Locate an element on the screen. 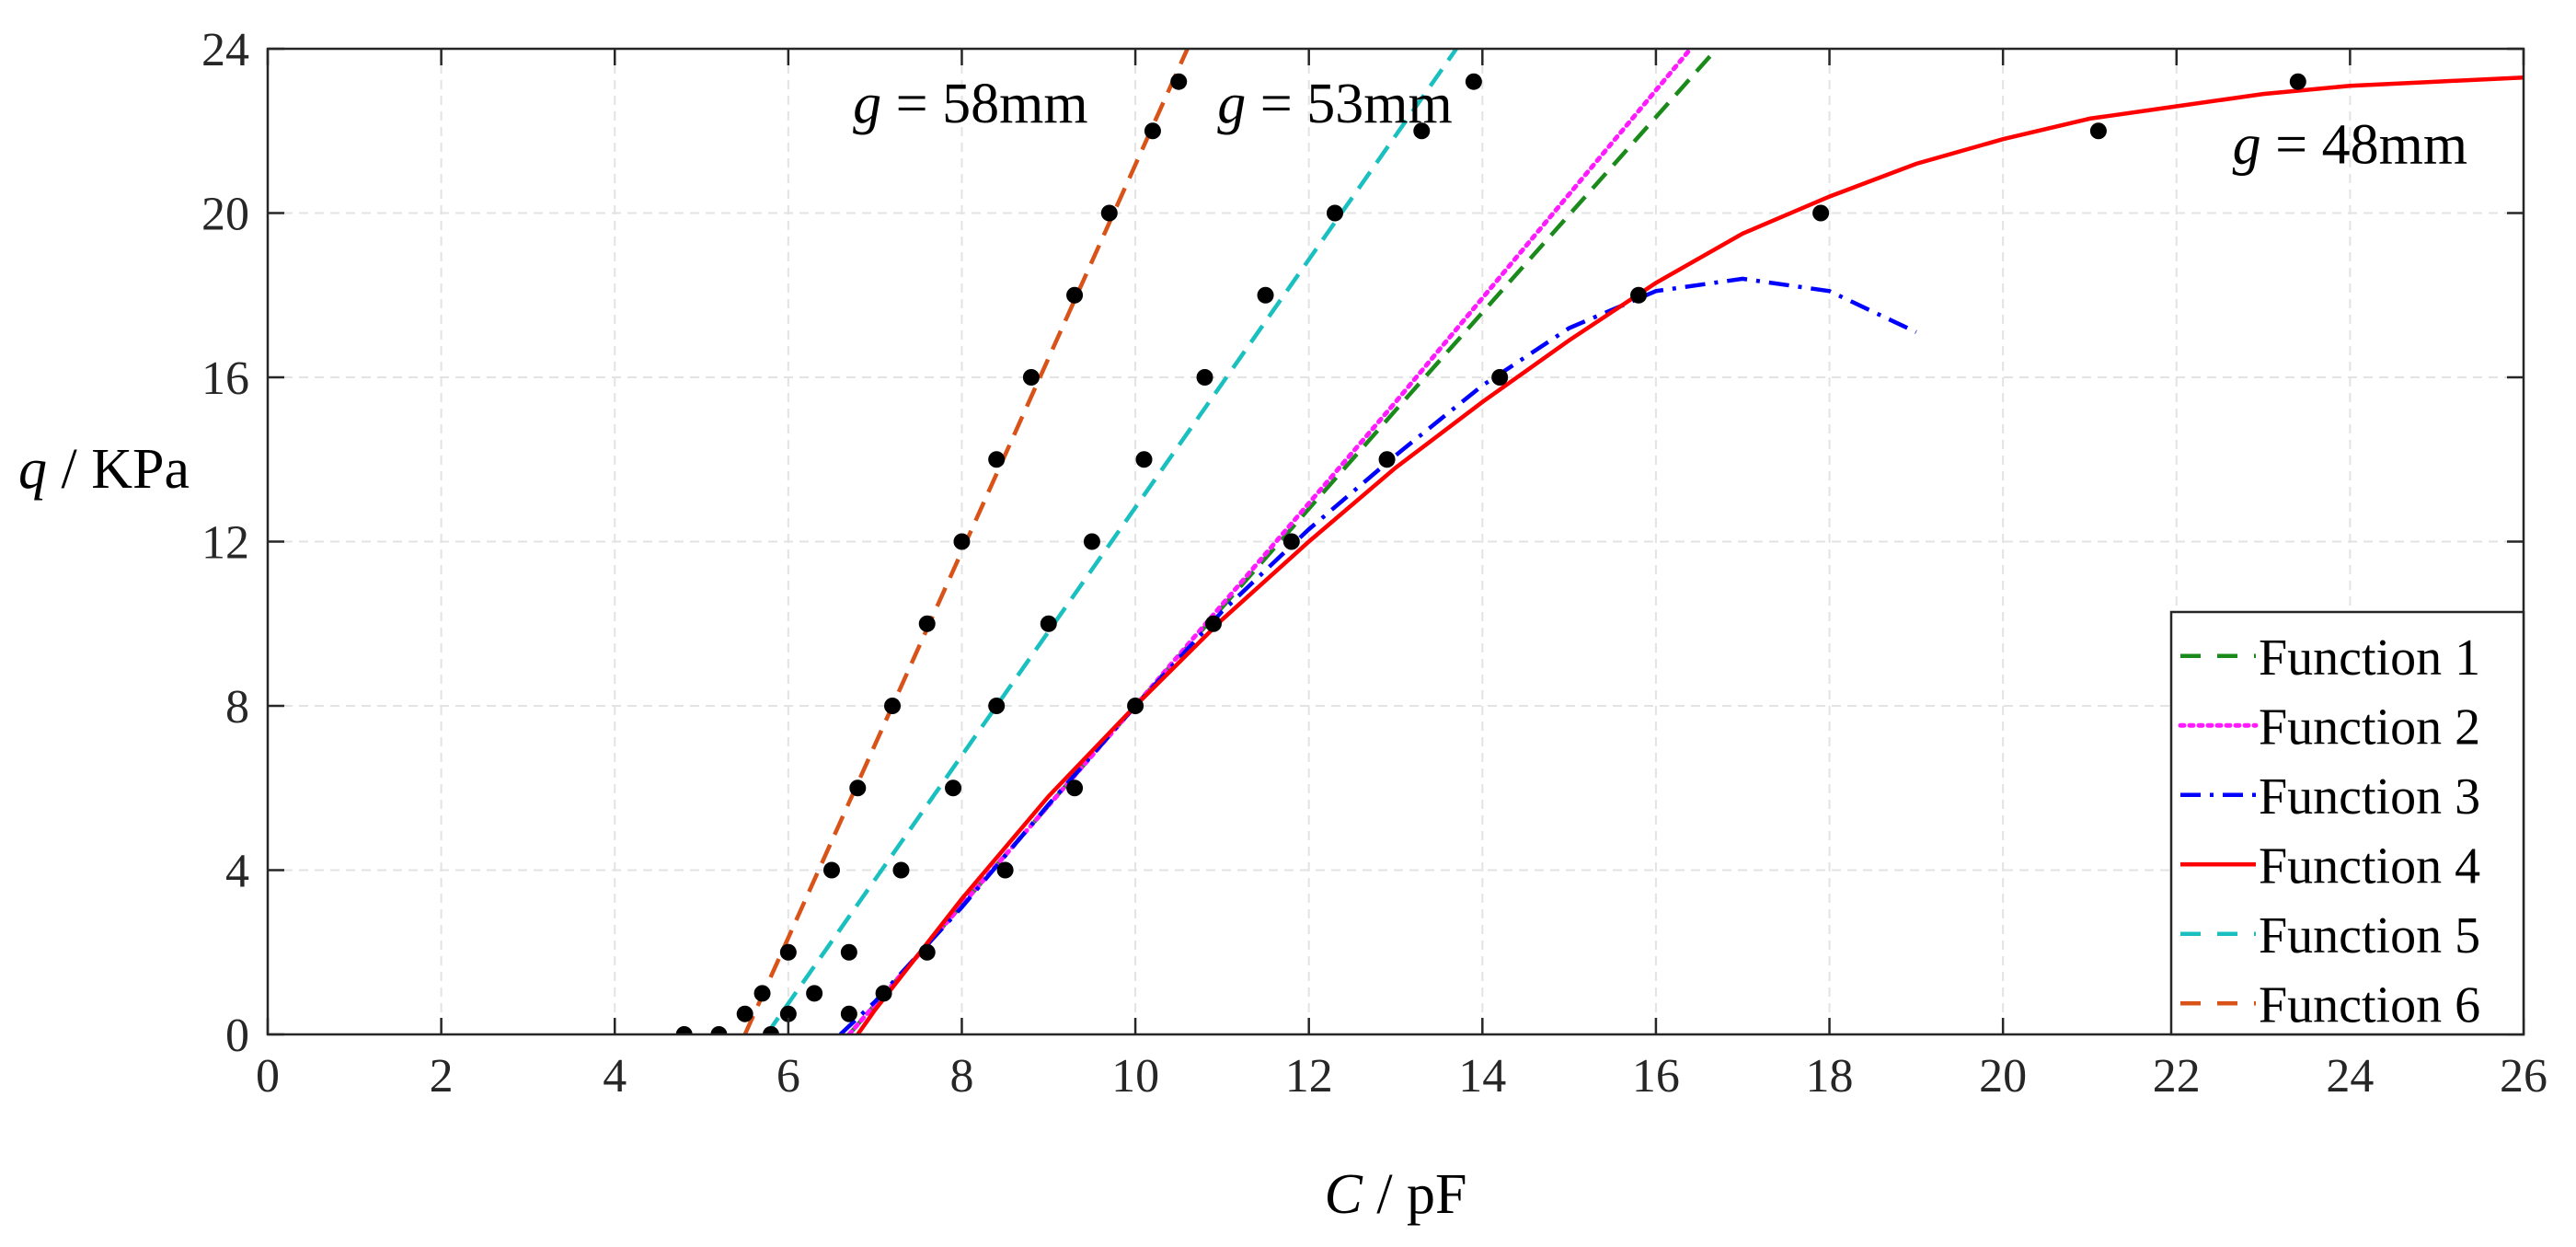 The width and height of the screenshot is (2576, 1247). y-tick-label: 8 is located at coordinates (237, 707).